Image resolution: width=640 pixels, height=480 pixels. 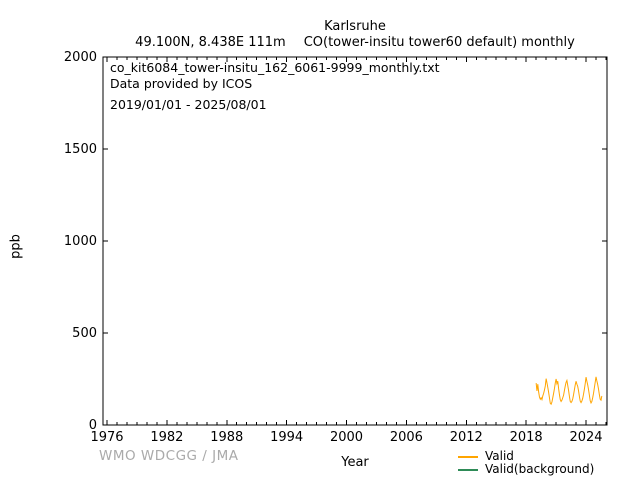 I want to click on valid-background-line-swatch, so click(x=468, y=469).